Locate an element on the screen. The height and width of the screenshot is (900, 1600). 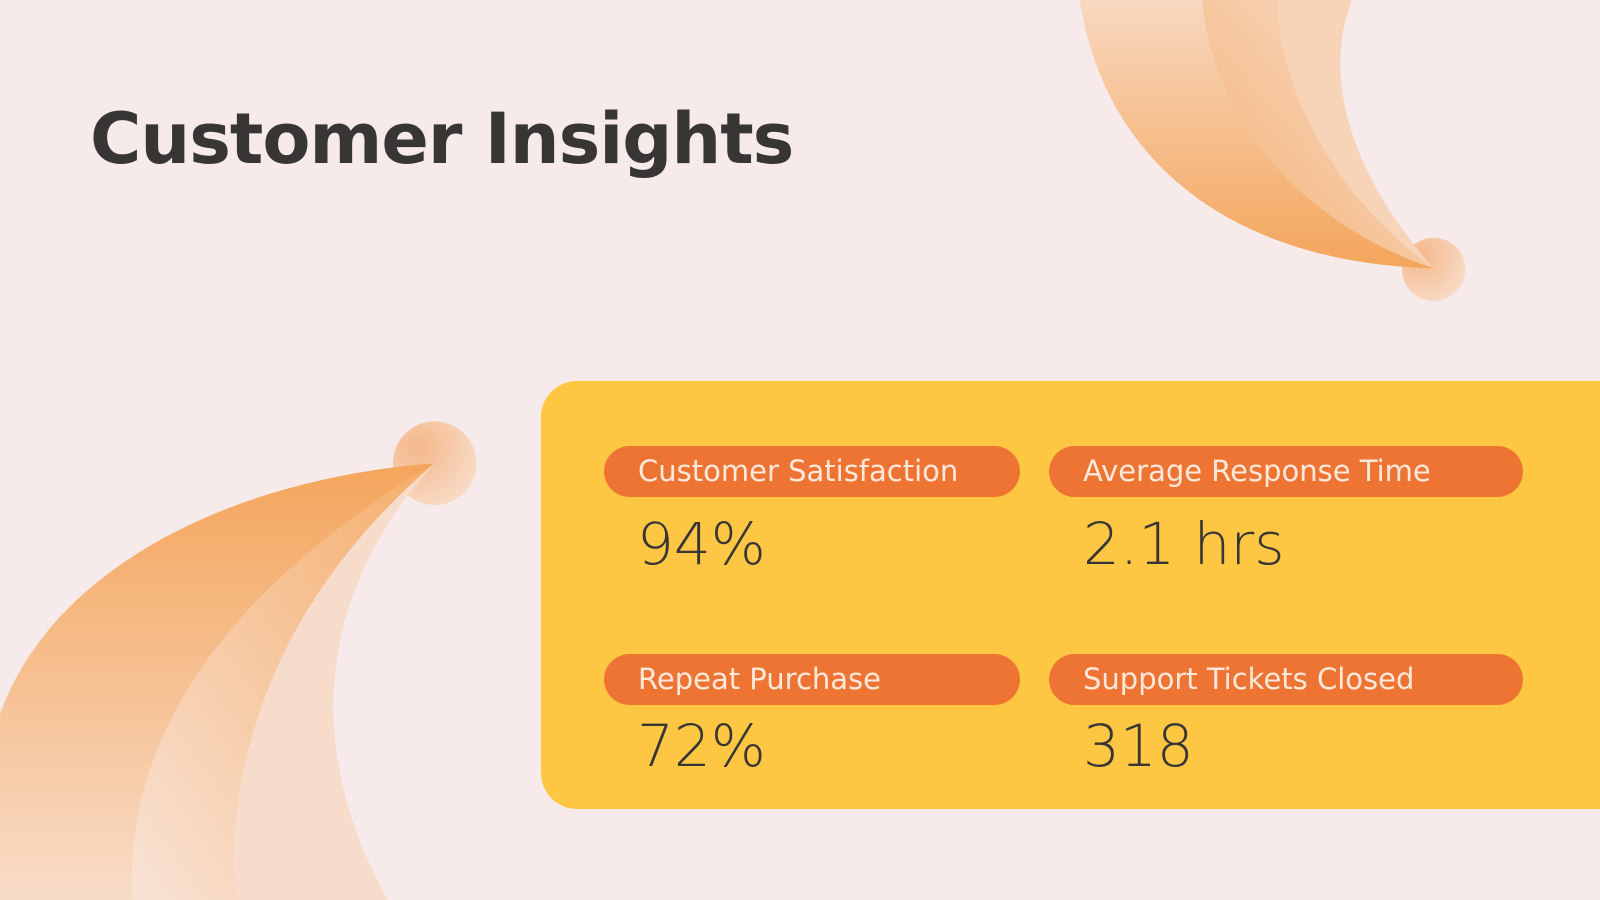
metric-value: 2.1 hrs is located at coordinates (1184, 544).